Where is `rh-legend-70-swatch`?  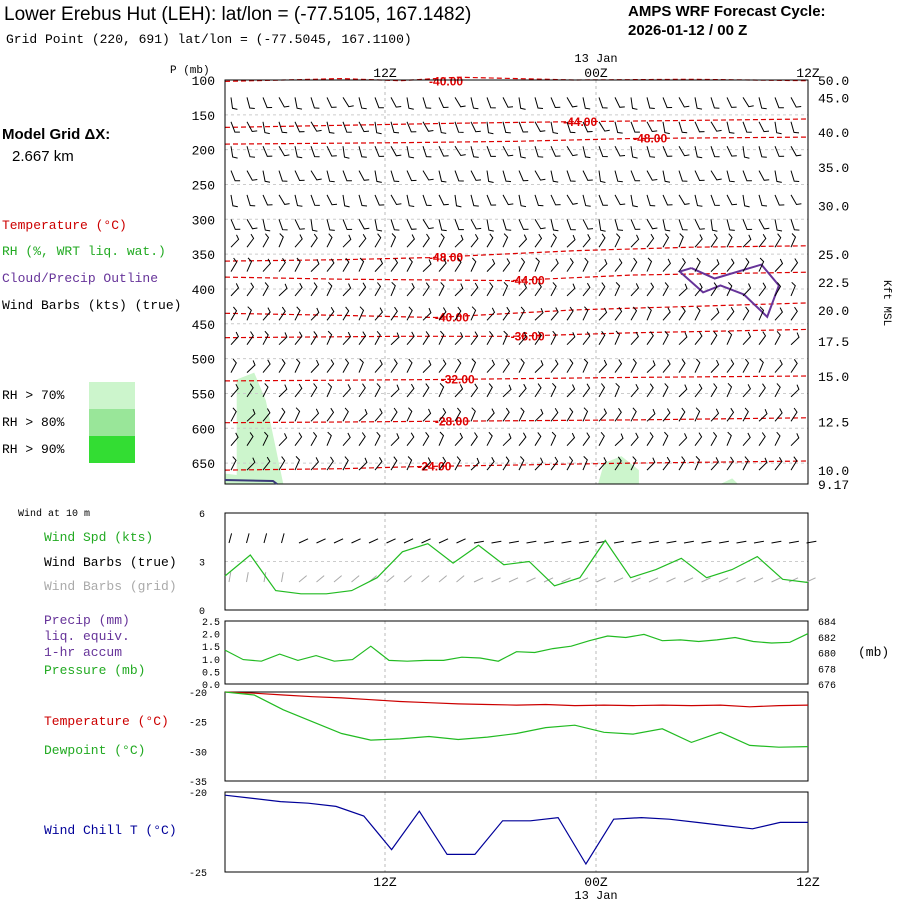
rh-legend-70-swatch is located at coordinates (112, 395).